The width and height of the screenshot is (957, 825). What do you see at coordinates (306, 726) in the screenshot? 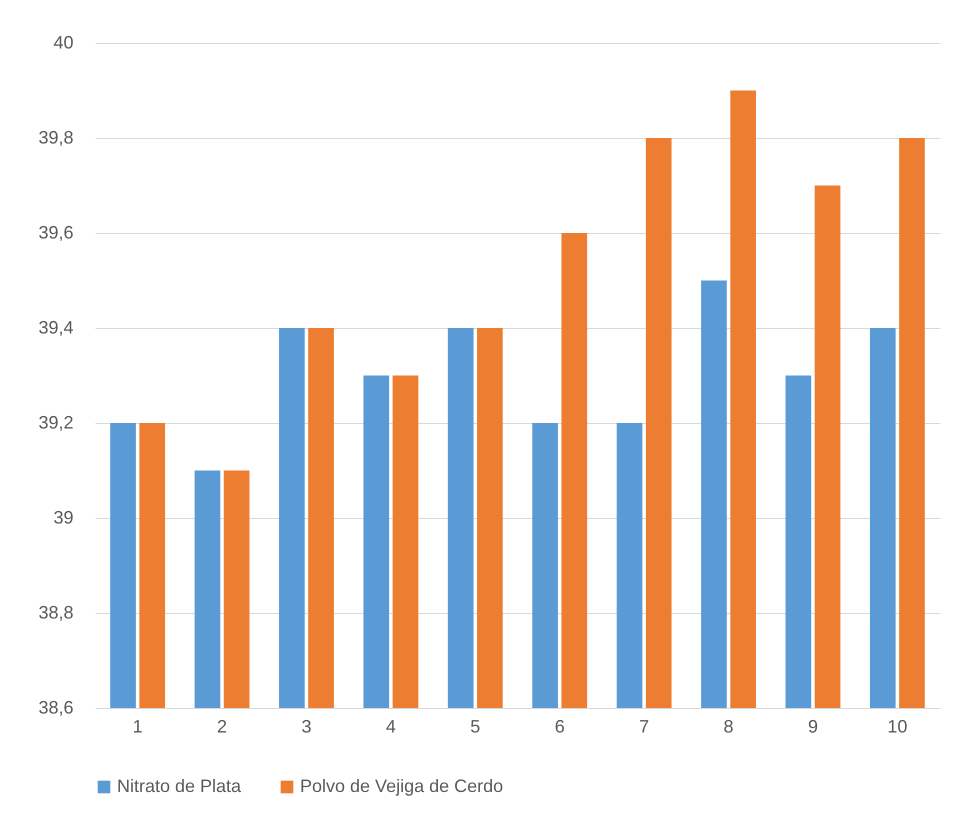
I see `x-tick-label: 3` at bounding box center [306, 726].